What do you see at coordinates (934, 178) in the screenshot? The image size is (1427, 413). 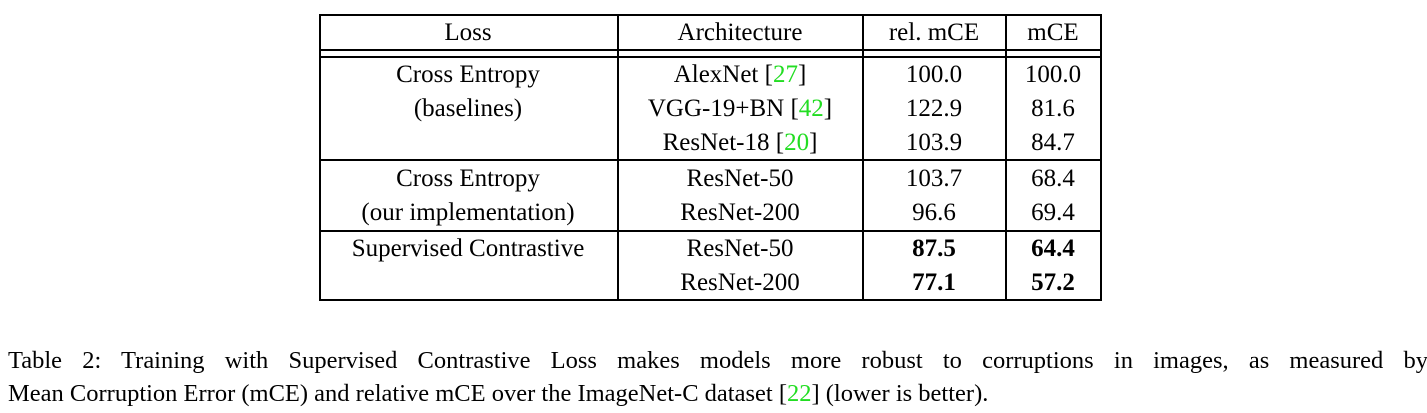 I see `table-cell-rel-mce: 103.7` at bounding box center [934, 178].